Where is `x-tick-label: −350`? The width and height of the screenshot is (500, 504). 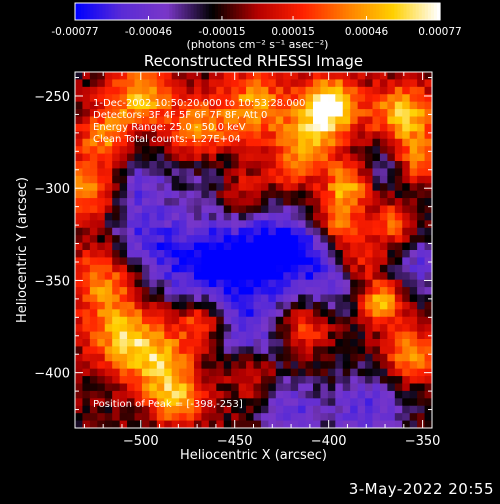 x-tick-label: −350 is located at coordinates (423, 441).